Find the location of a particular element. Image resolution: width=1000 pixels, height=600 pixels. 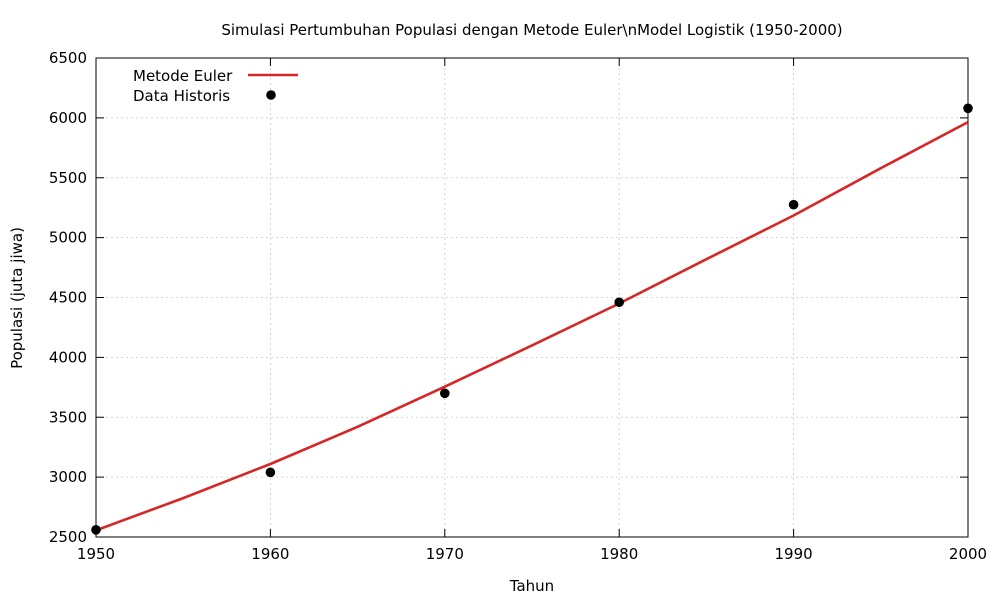

y-tick-label: 5500 is located at coordinates (68, 178).